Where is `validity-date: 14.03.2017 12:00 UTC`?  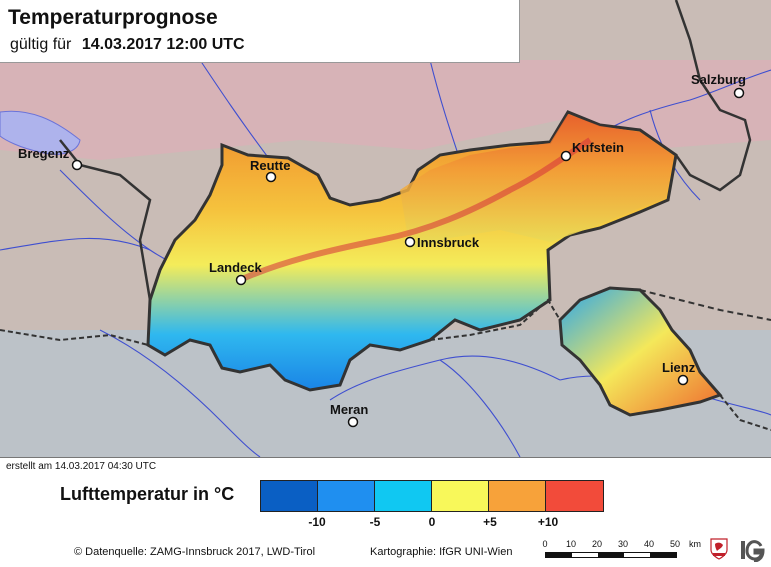 validity-date: 14.03.2017 12:00 UTC is located at coordinates (163, 44).